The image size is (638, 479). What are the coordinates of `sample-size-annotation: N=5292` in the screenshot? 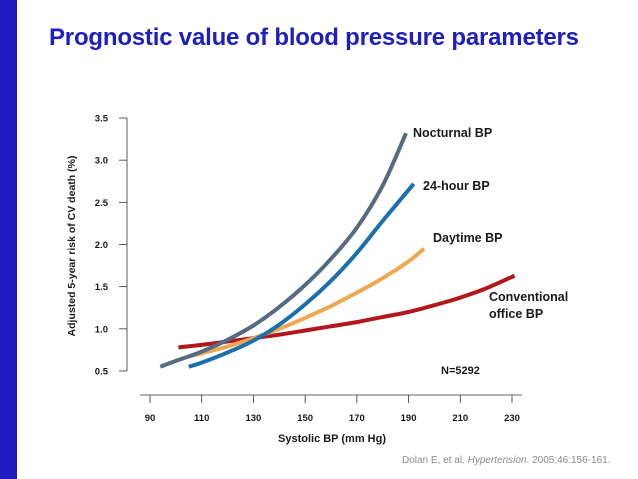 It's located at (460, 371).